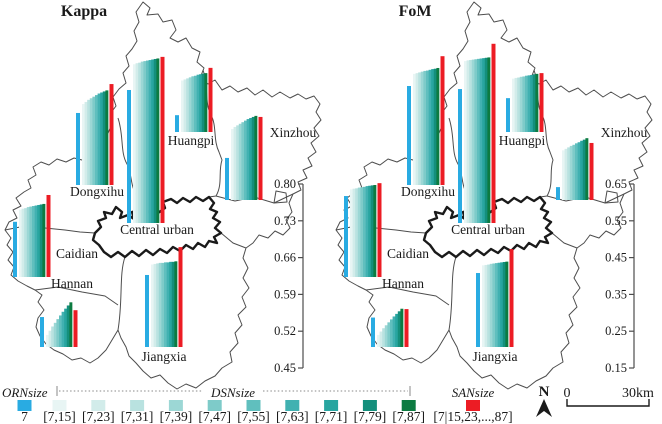  I want to click on dsn-bin-label: [7,55], so click(253, 416).